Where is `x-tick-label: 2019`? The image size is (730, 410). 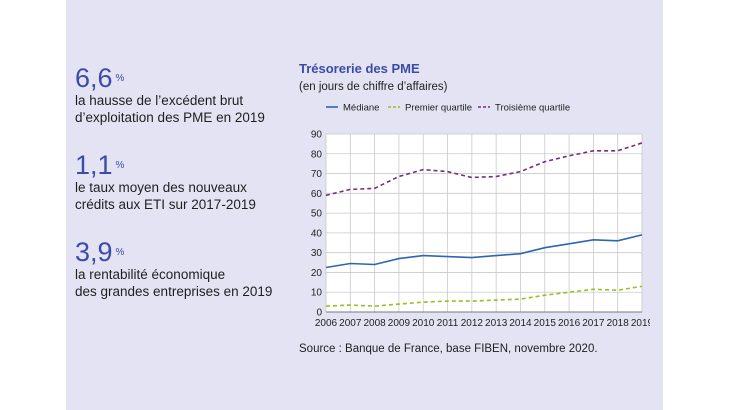 x-tick-label: 2019 is located at coordinates (640, 323).